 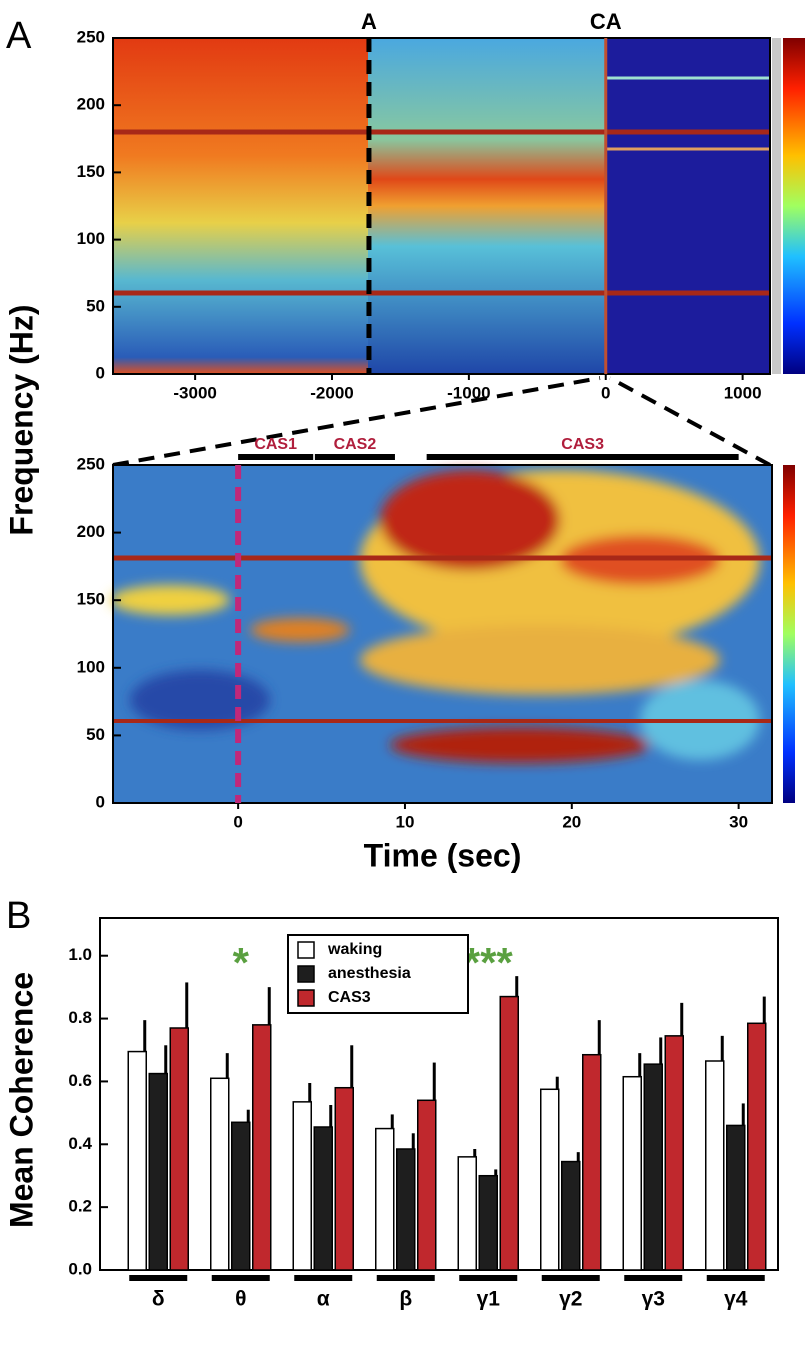 What do you see at coordinates (571, 821) in the screenshot?
I see `x-tick-label: 20` at bounding box center [571, 821].